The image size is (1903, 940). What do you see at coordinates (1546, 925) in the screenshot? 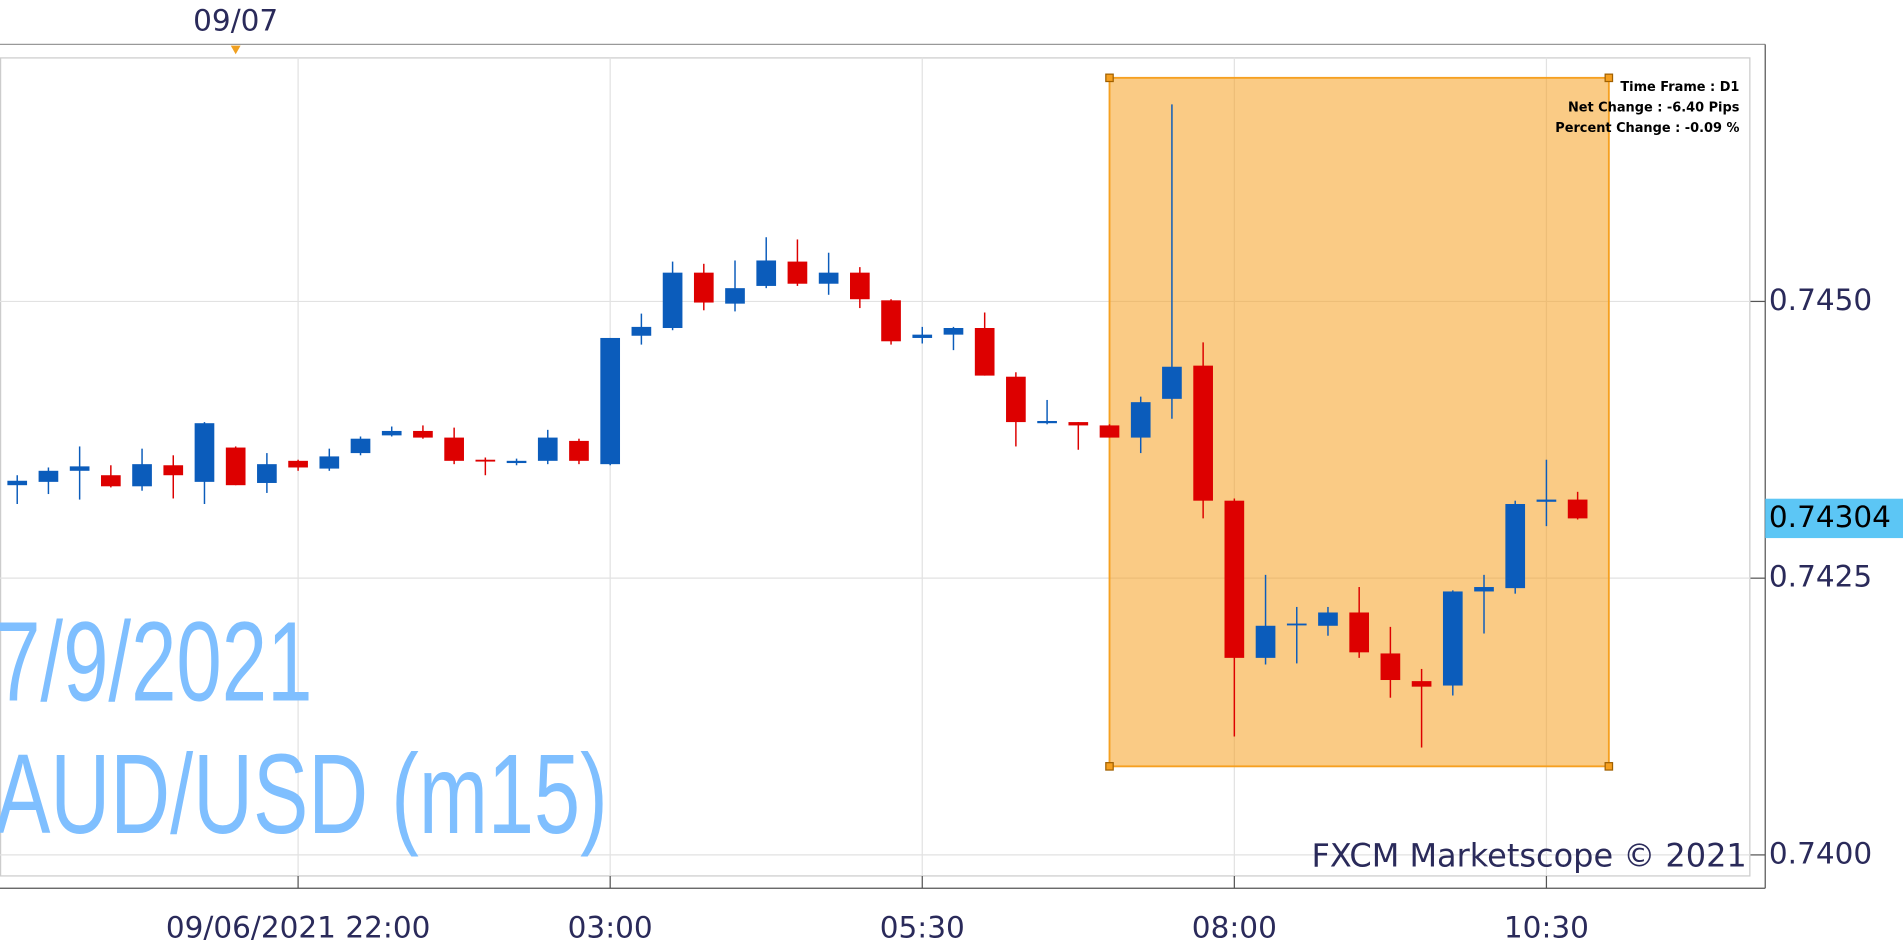
I see `x-tick-label: 10:30` at bounding box center [1546, 925].